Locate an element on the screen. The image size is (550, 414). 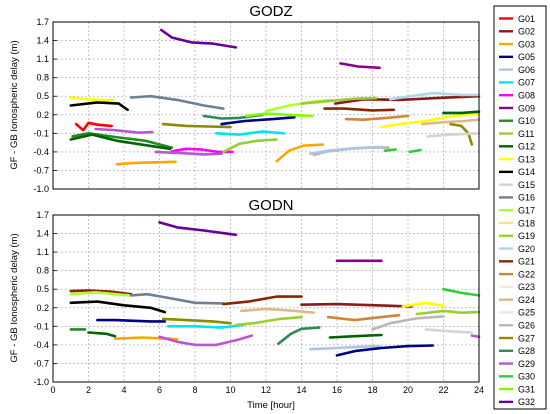
legend-label-G29: G29 is located at coordinates (526, 364).